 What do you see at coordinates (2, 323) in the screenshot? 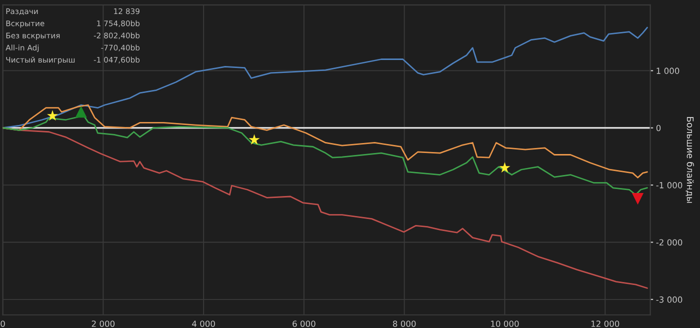
I see `x-tick-label: 0` at bounding box center [2, 323].